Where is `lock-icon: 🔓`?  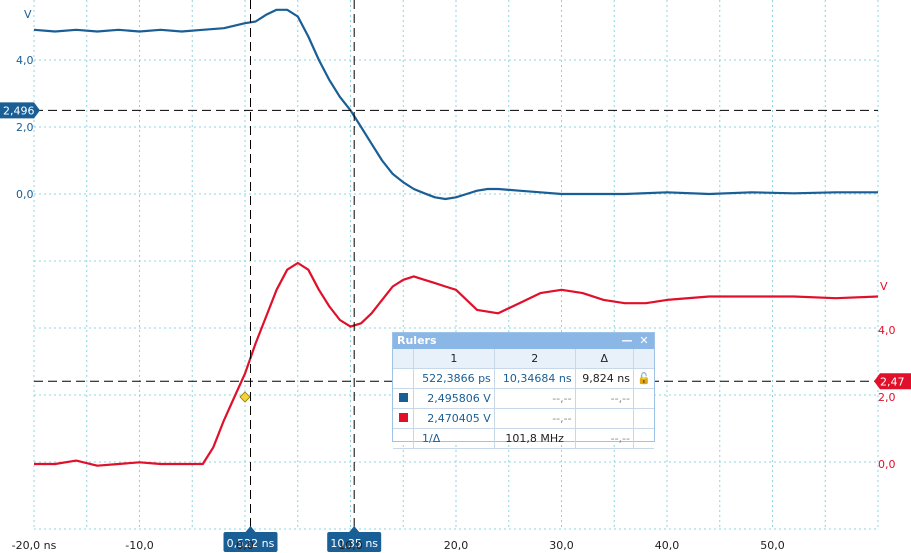
lock-icon: 🔓 is located at coordinates (643, 378).